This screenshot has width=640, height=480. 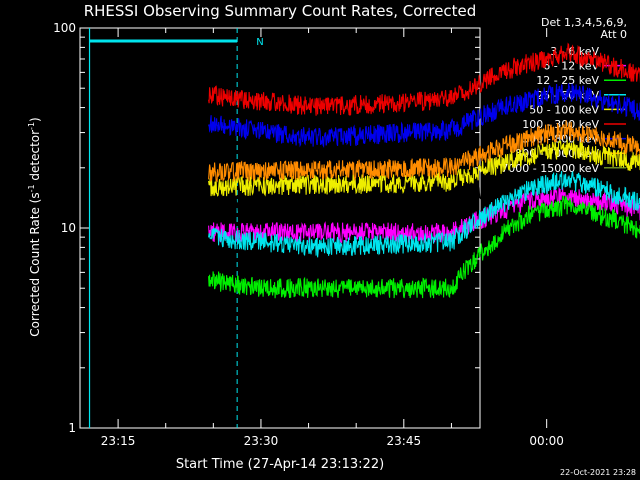 What do you see at coordinates (280, 464) in the screenshot?
I see `x-axis-label: Start Time (27-Apr-14 23:13:22)` at bounding box center [280, 464].